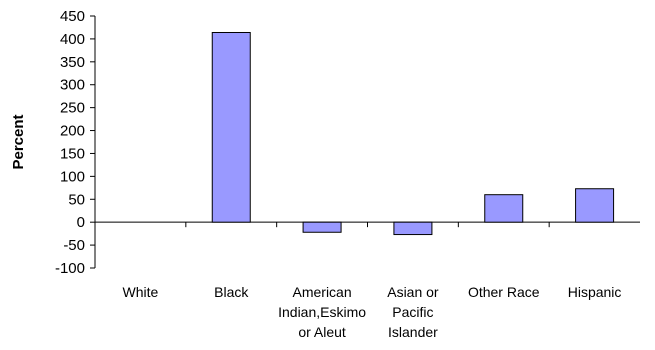  I want to click on y-tick-label: 350, so click(72, 62).